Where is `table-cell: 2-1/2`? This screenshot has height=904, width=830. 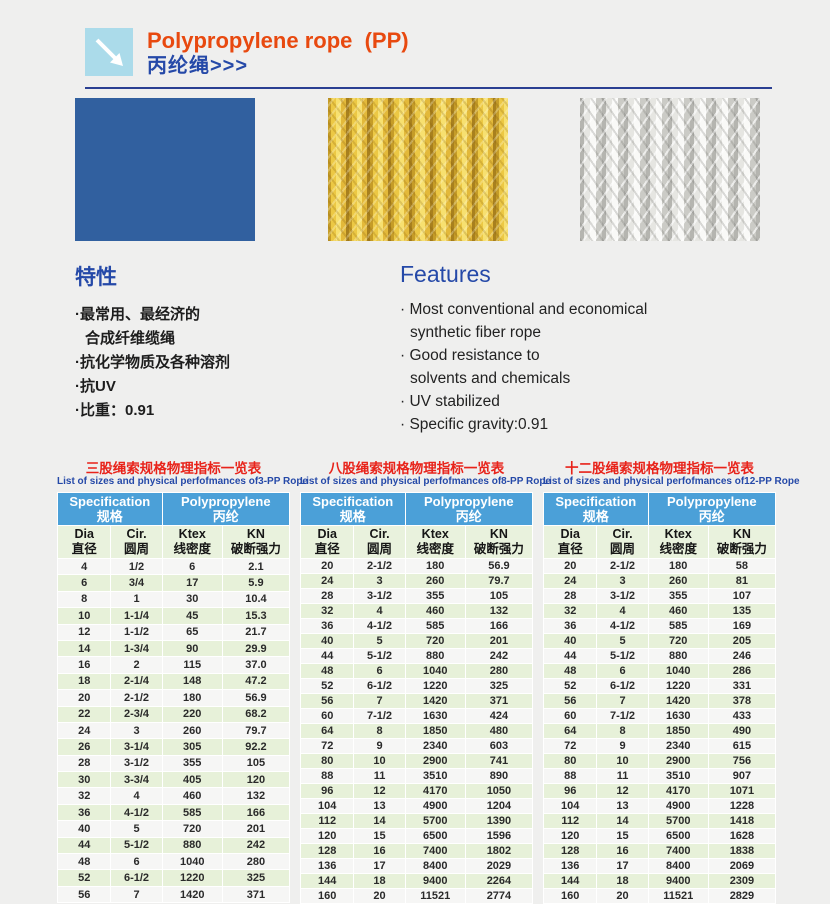 table-cell: 2-1/2 is located at coordinates (622, 566).